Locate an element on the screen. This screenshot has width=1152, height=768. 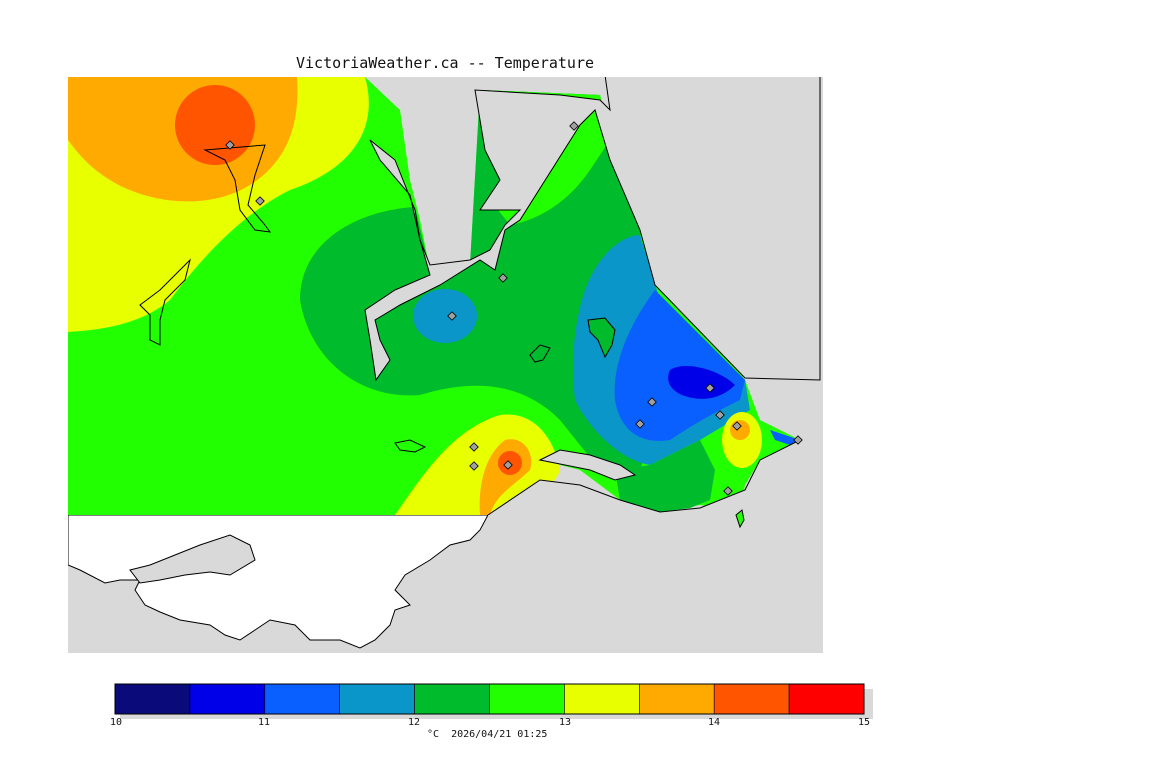
southeast-water is located at coordinates (655, 549).